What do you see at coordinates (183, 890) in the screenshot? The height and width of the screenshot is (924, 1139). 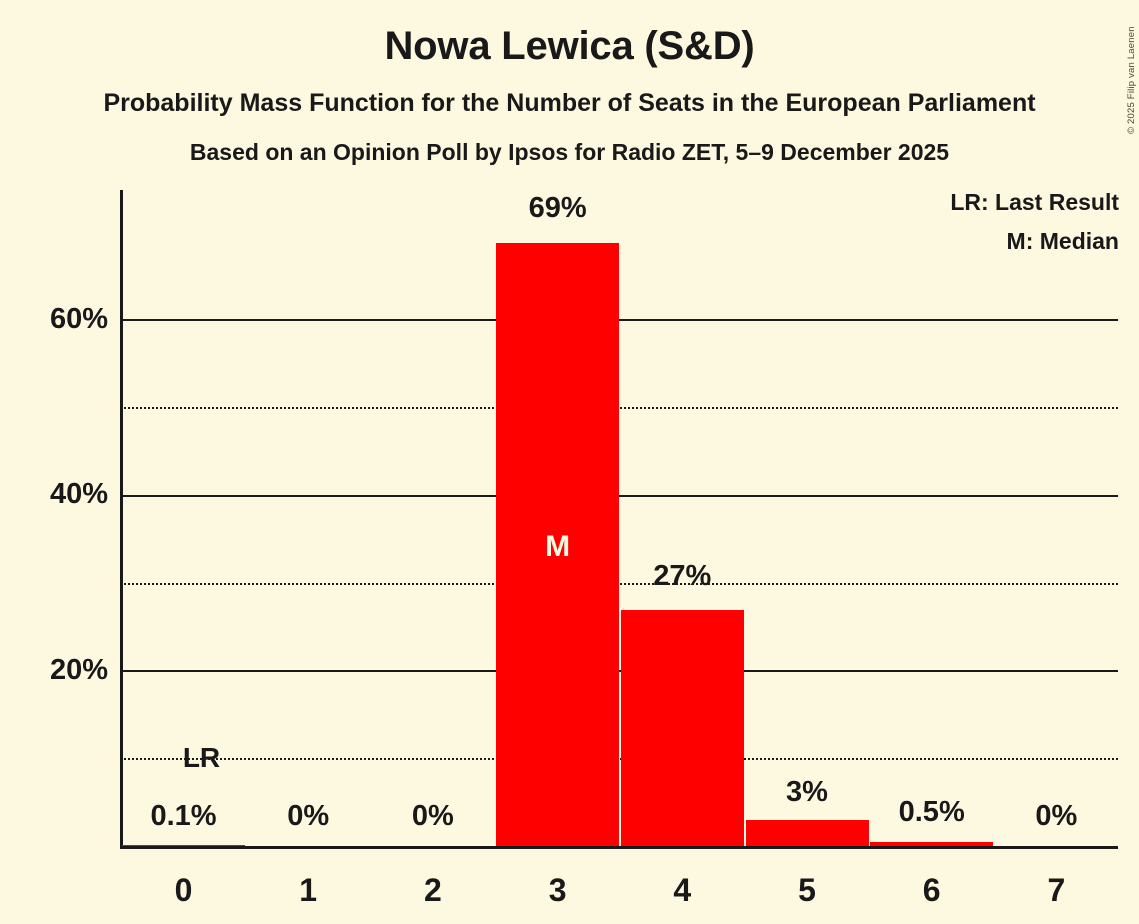 I see `x-tick-label-0: 0` at bounding box center [183, 890].